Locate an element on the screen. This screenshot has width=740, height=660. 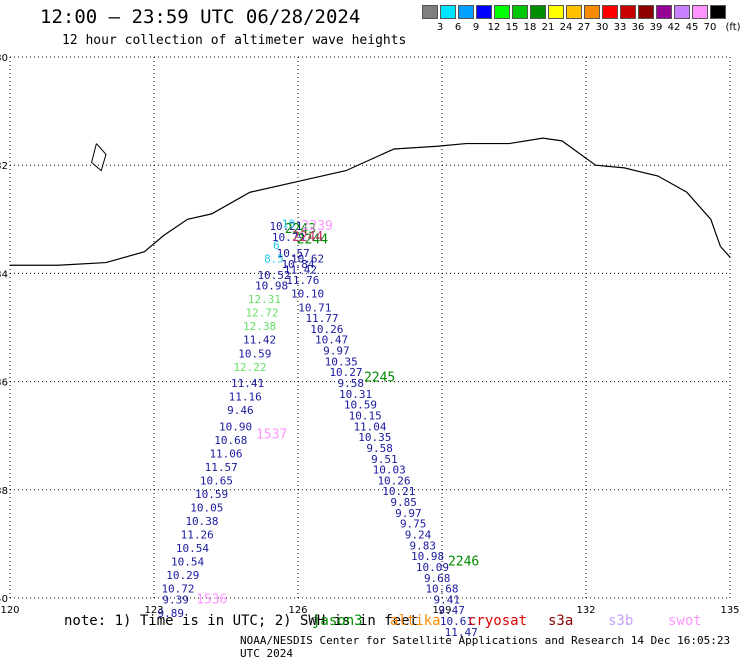
wave-height-label: 10.52 is located at coordinates (273, 275).